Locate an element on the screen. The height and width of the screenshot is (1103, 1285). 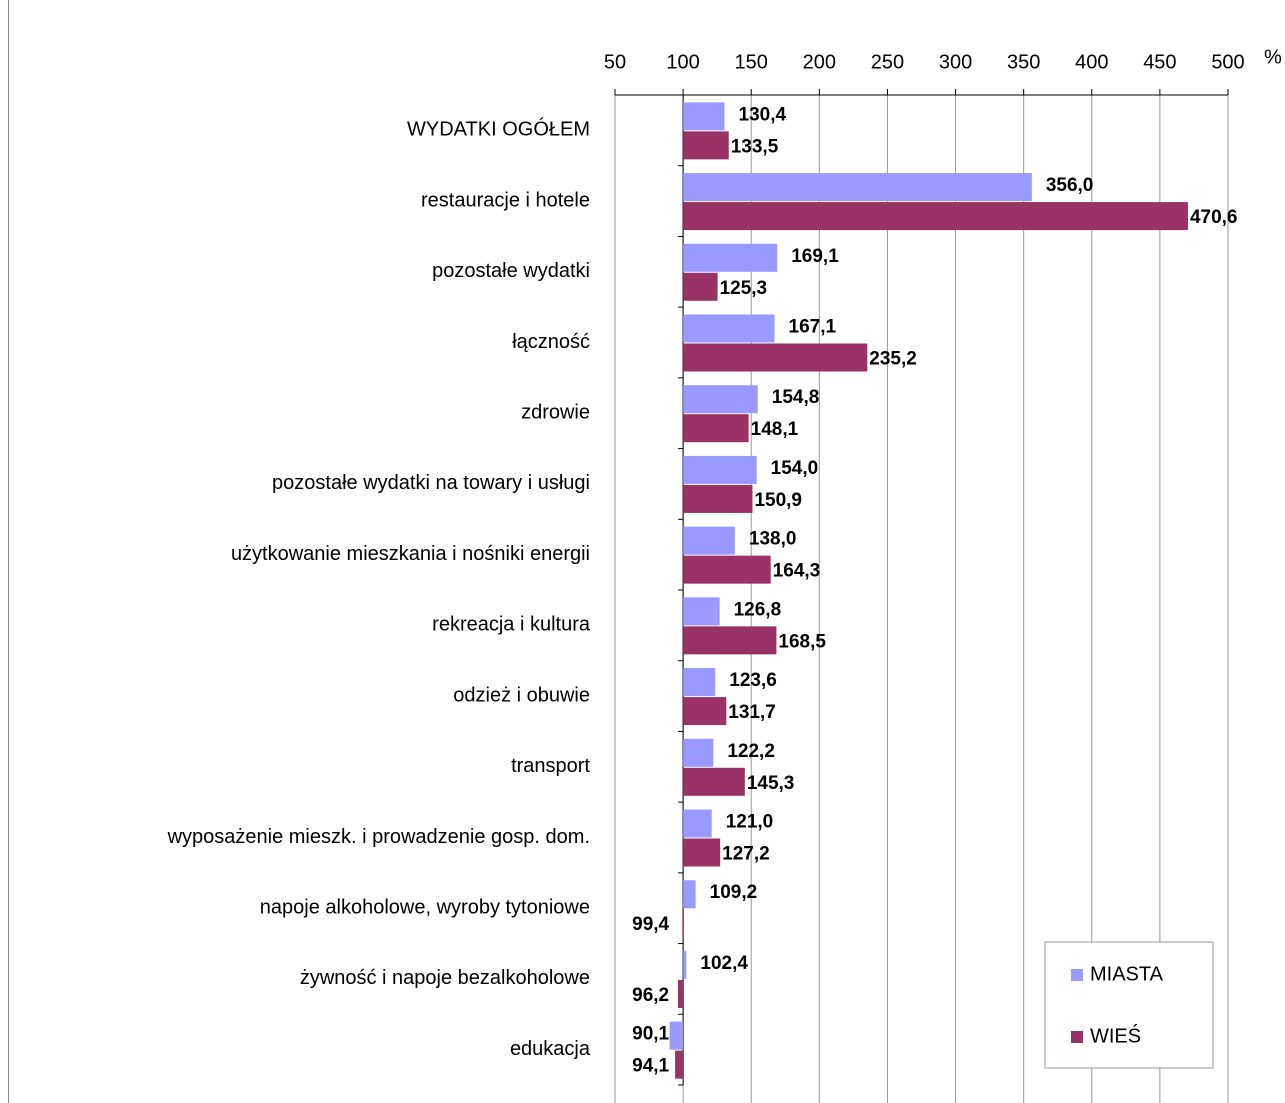
x-tick-label: 350 is located at coordinates (1023, 62).